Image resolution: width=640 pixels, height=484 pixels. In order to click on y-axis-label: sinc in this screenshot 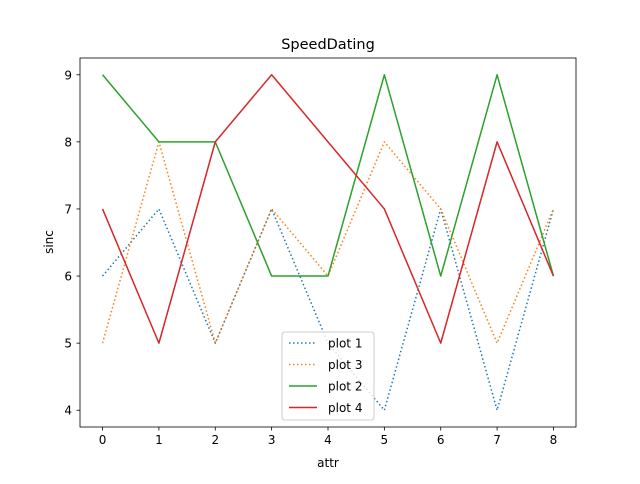, I will do `click(49, 242)`.